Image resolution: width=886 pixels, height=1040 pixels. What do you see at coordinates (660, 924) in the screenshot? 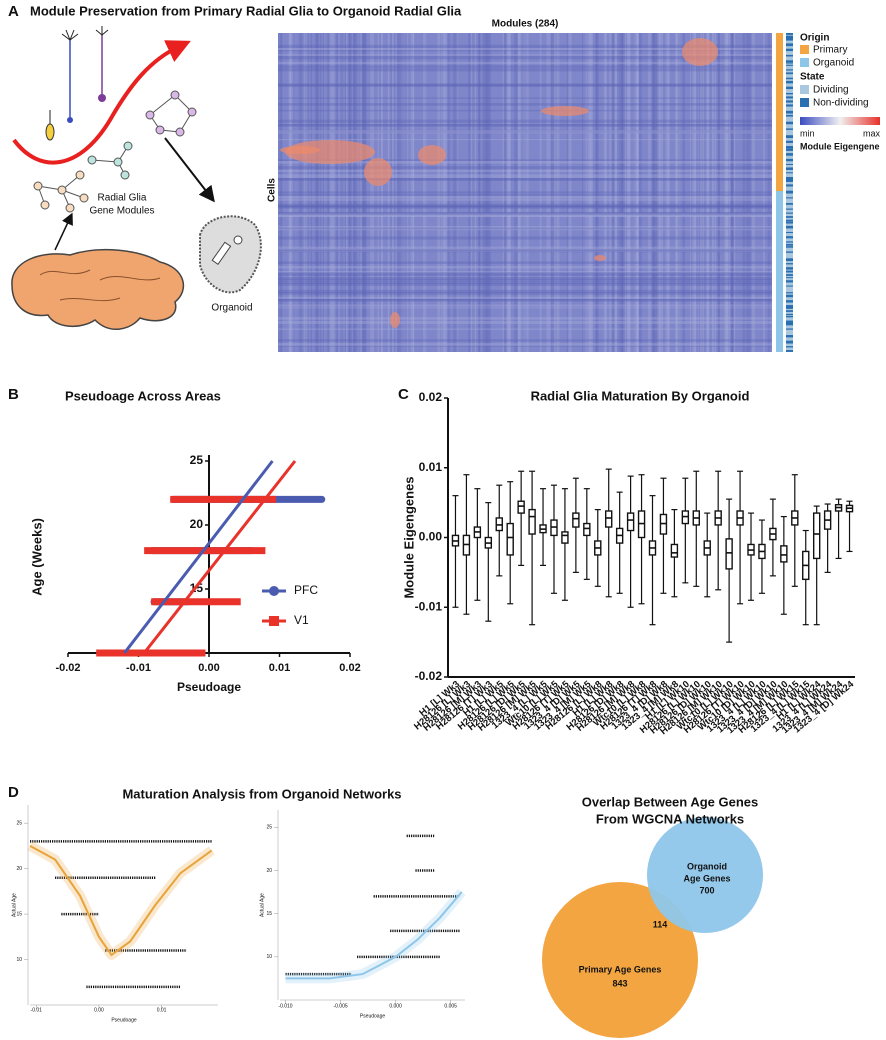
I see `overlap-size: 114` at bounding box center [660, 924].